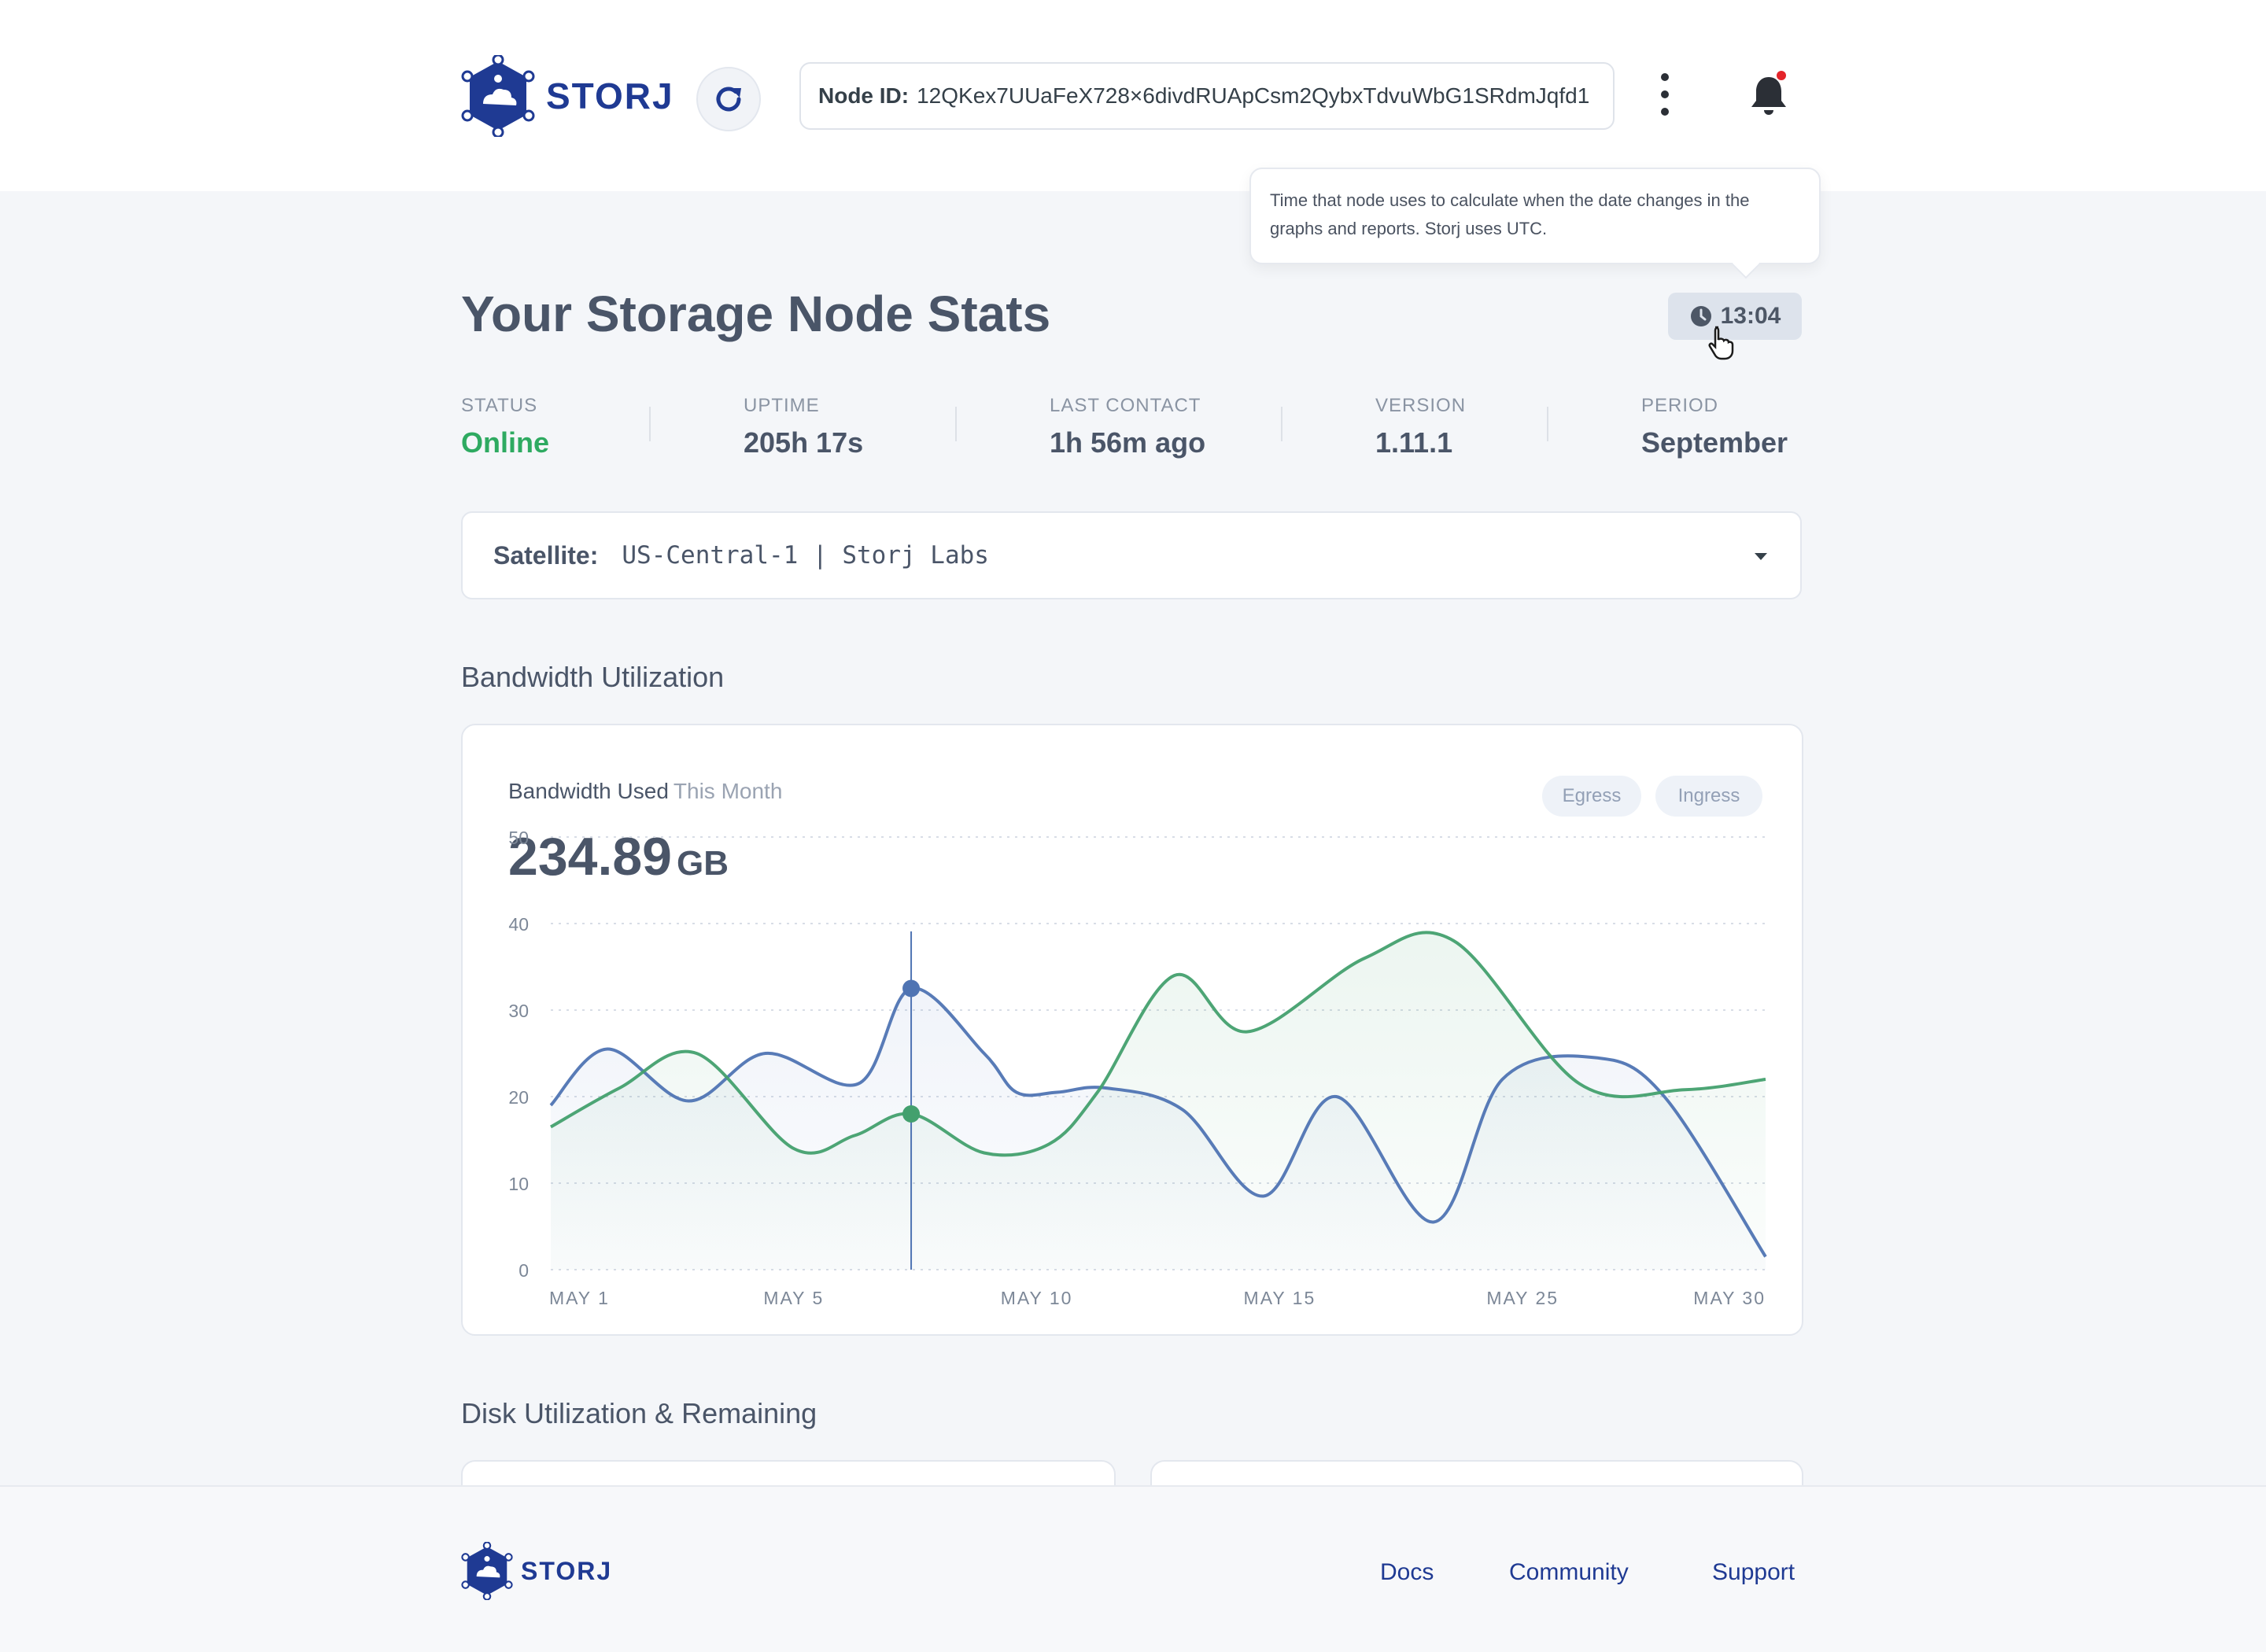 The height and width of the screenshot is (1652, 2266). Describe the element at coordinates (1708, 796) in the screenshot. I see `ingress-legend-toggle: Ingress` at that location.